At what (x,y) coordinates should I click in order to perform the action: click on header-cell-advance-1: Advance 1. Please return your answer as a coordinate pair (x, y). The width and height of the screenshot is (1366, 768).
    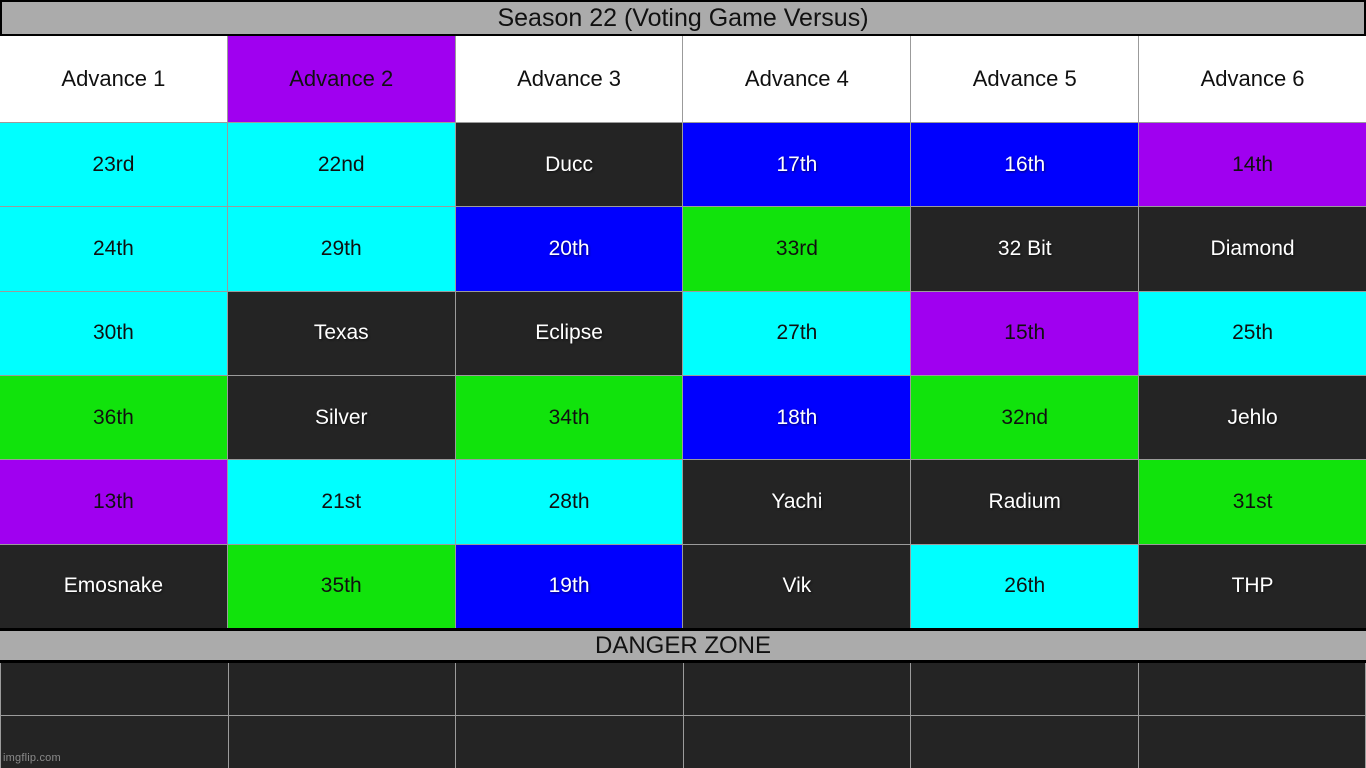
    Looking at the image, I should click on (113, 79).